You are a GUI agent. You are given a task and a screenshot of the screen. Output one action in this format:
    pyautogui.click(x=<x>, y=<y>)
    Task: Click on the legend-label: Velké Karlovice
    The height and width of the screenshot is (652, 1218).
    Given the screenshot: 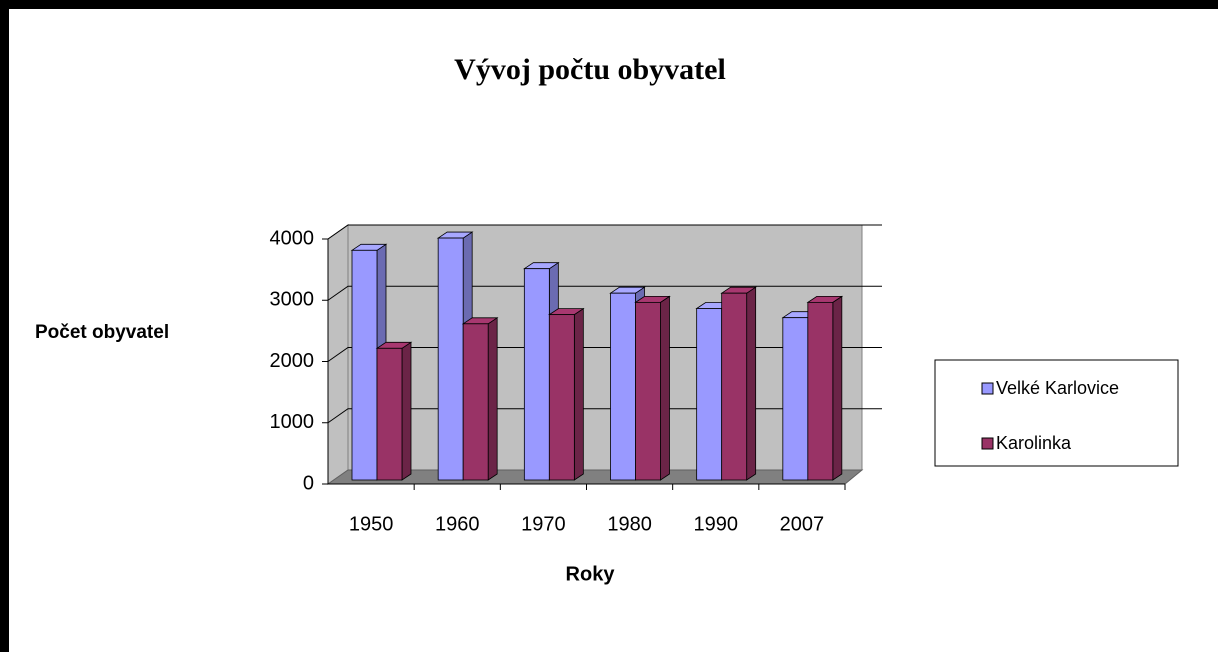 What is the action you would take?
    pyautogui.click(x=1057, y=388)
    